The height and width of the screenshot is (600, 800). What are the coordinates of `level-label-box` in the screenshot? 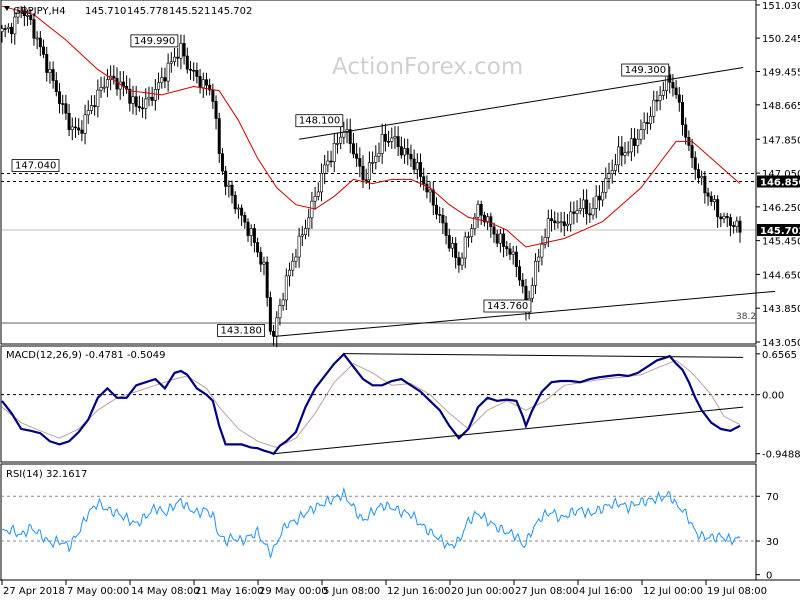 It's located at (778, 181).